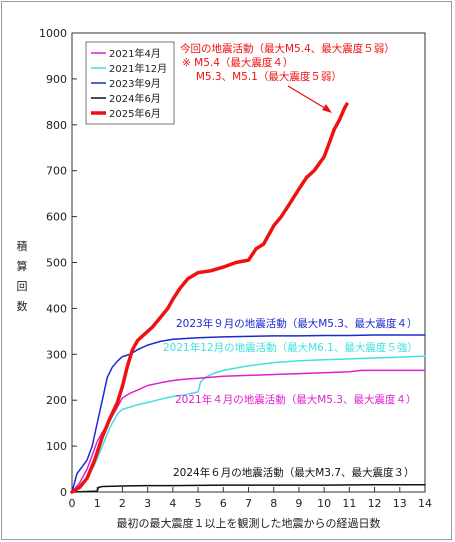 Image resolution: width=455 pixels, height=542 pixels. Describe the element at coordinates (56, 171) in the screenshot. I see `y-tick-label: 700` at that location.